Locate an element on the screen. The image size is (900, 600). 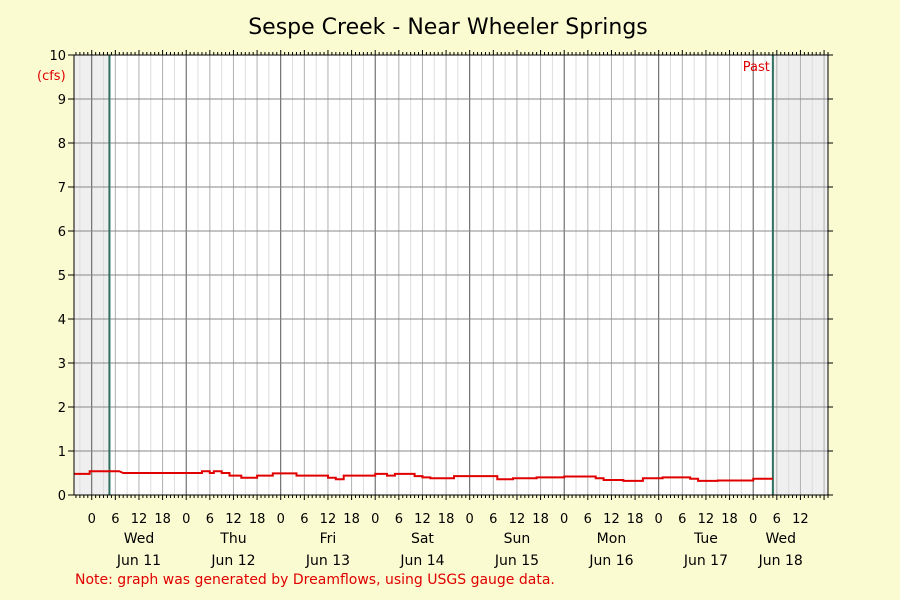
y-tick-label: 0 is located at coordinates (62, 496).